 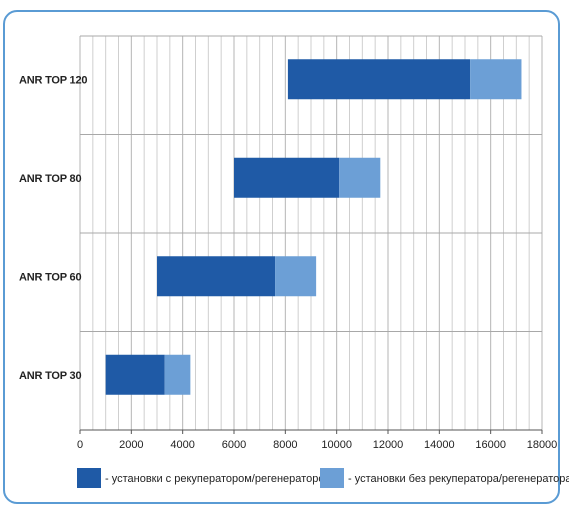 What do you see at coordinates (439, 445) in the screenshot?
I see `x-tick-label: 14000` at bounding box center [439, 445].